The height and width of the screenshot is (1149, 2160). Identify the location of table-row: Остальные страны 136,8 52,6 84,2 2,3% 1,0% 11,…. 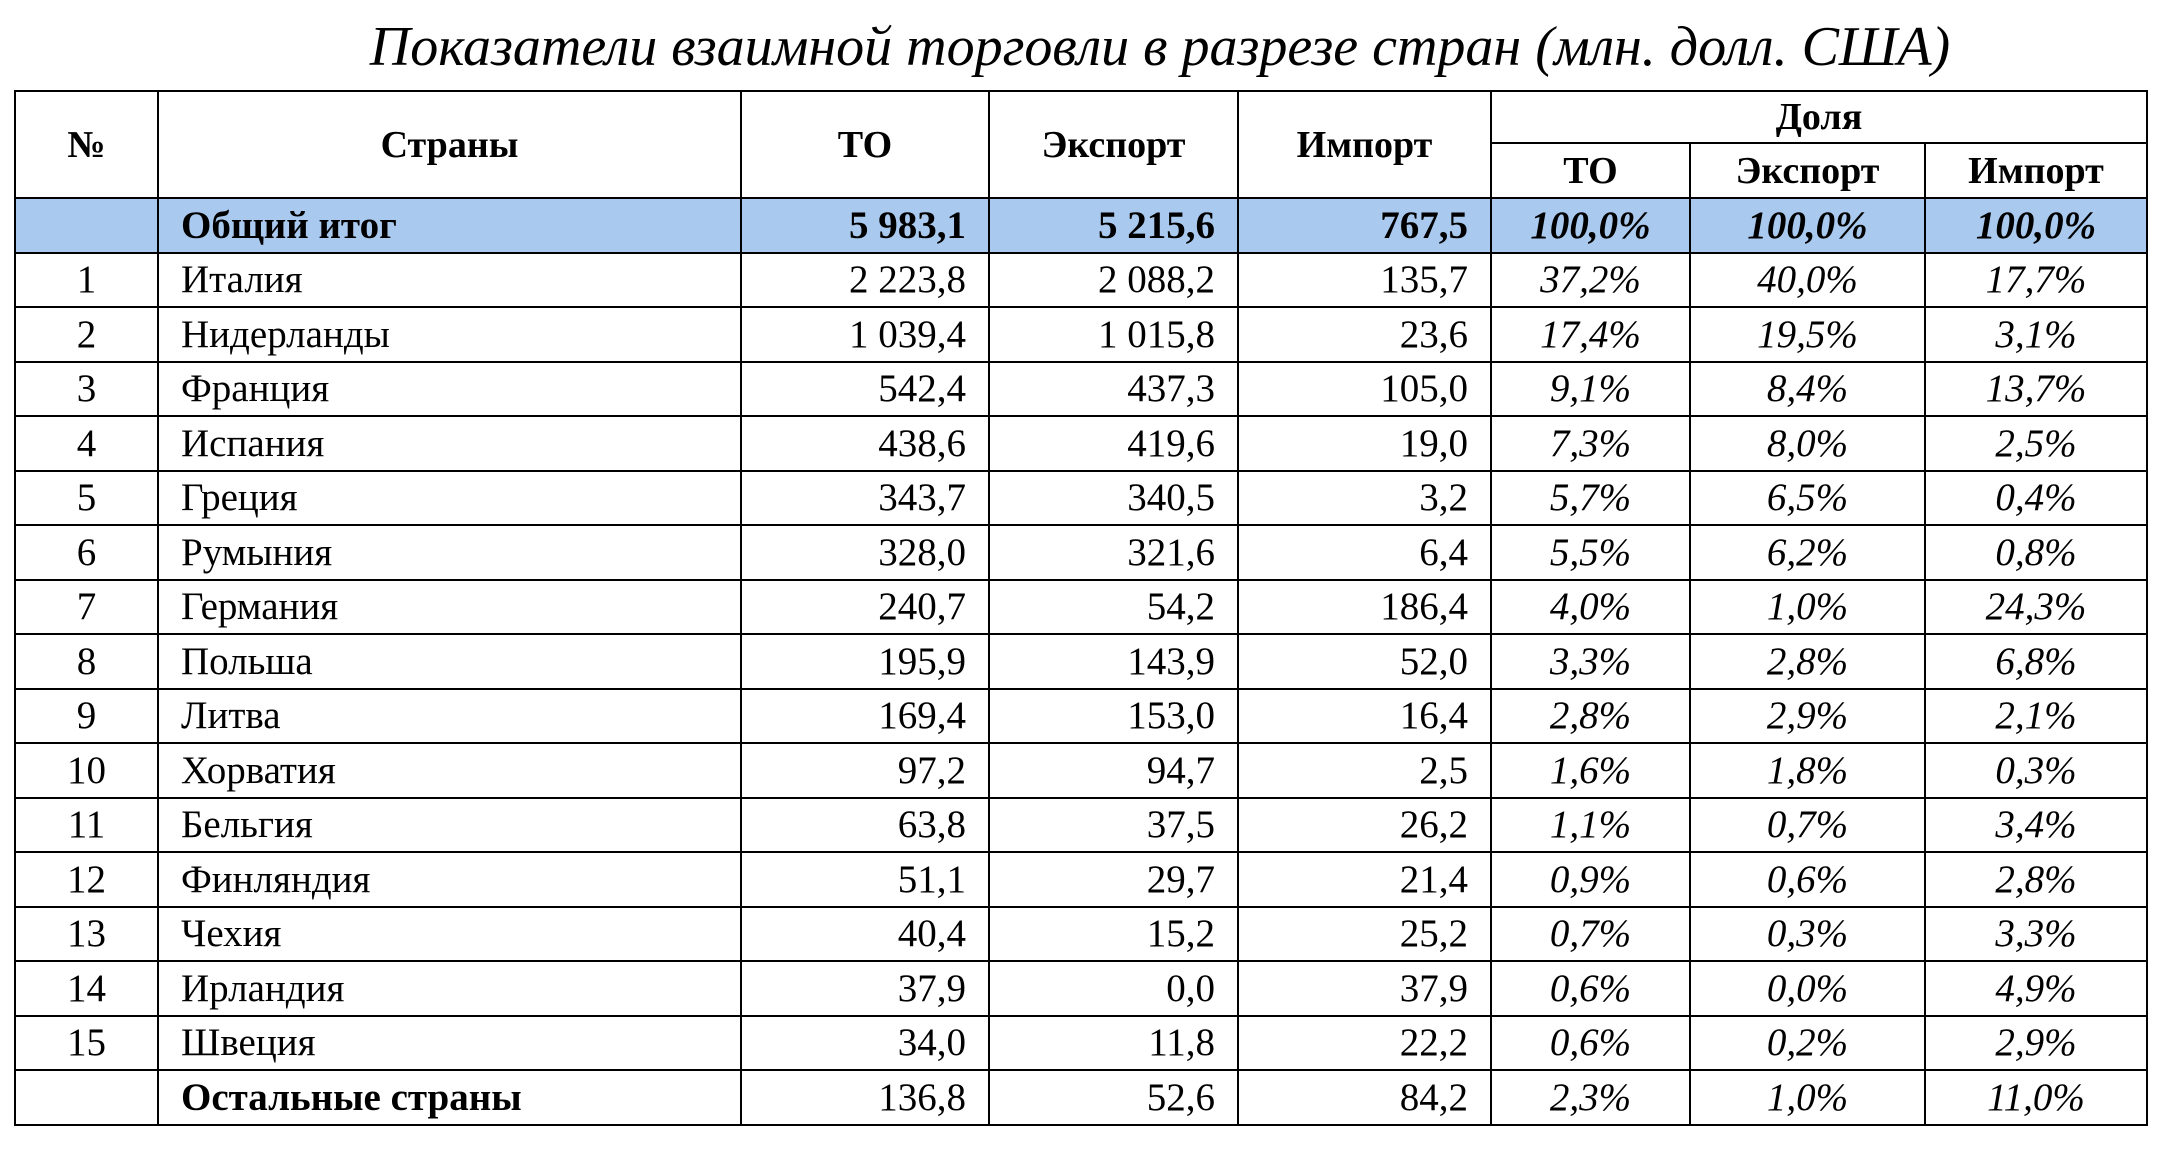
(1081, 1097).